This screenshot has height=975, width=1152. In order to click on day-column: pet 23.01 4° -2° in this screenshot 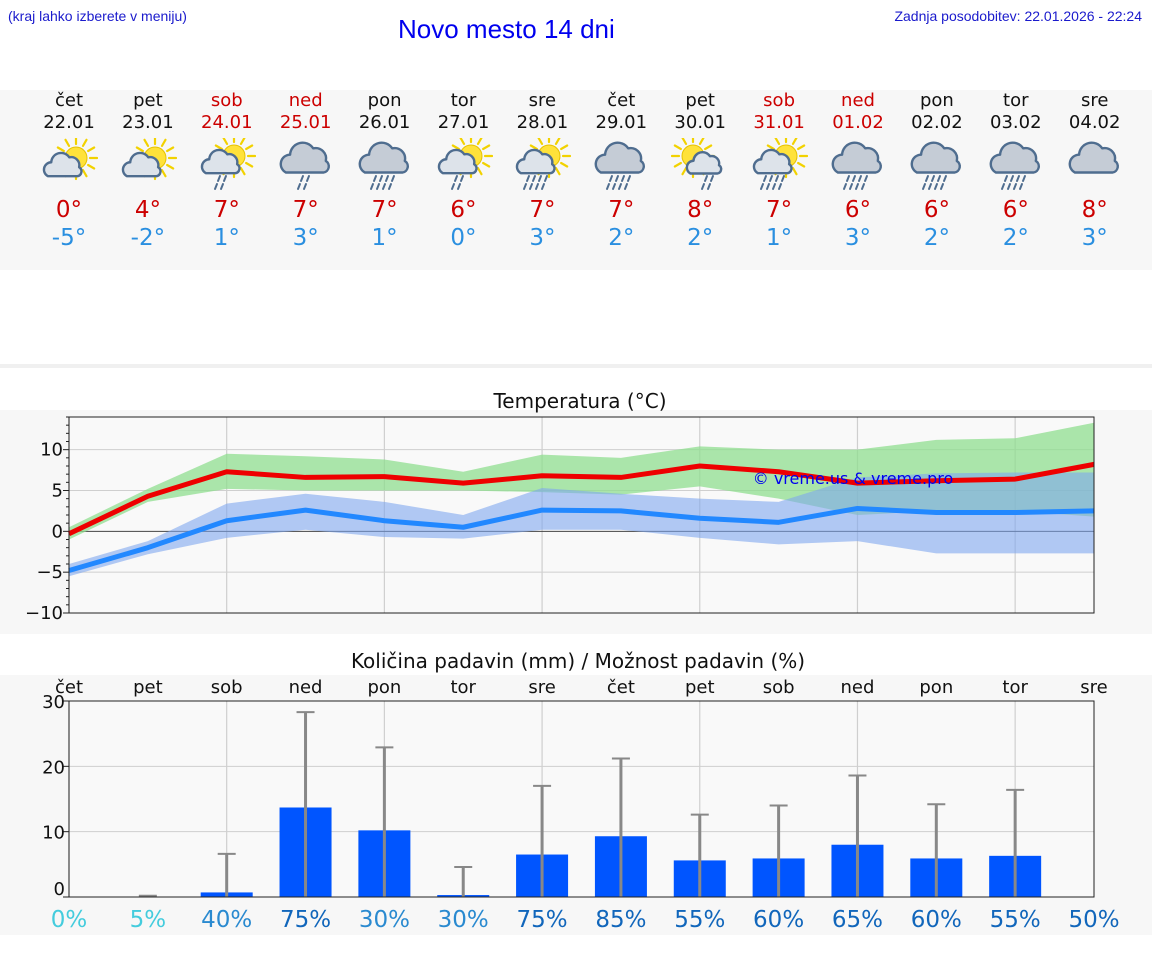, I will do `click(148, 170)`.